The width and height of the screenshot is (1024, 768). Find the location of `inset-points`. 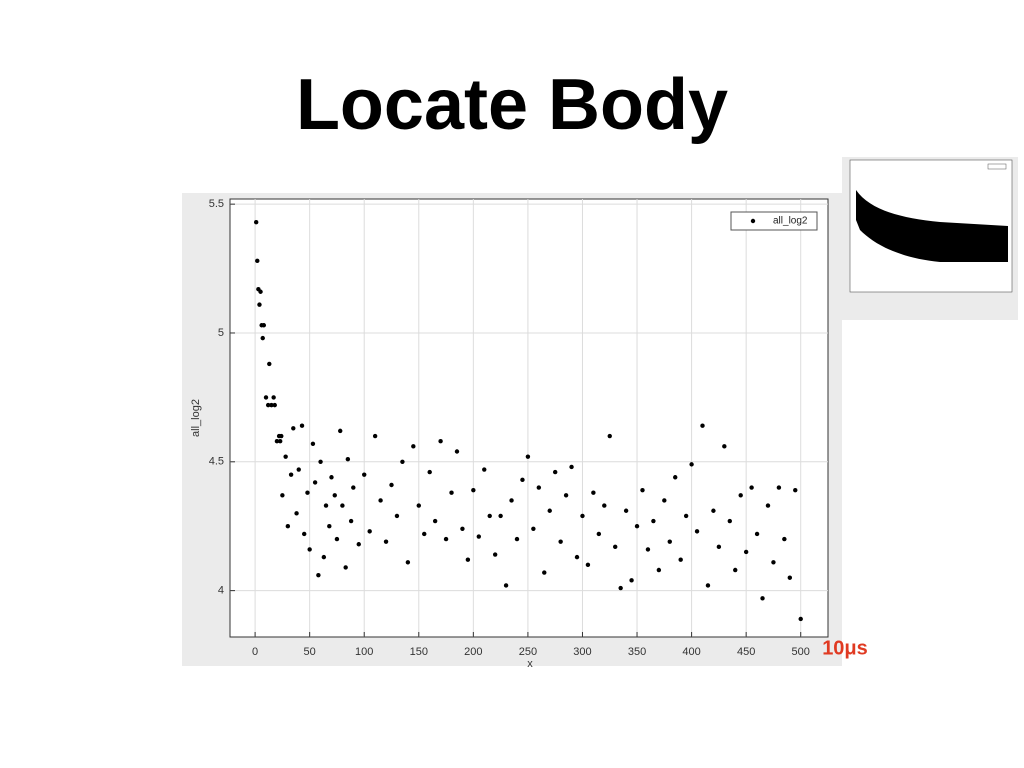

inset-points is located at coordinates (932, 226).